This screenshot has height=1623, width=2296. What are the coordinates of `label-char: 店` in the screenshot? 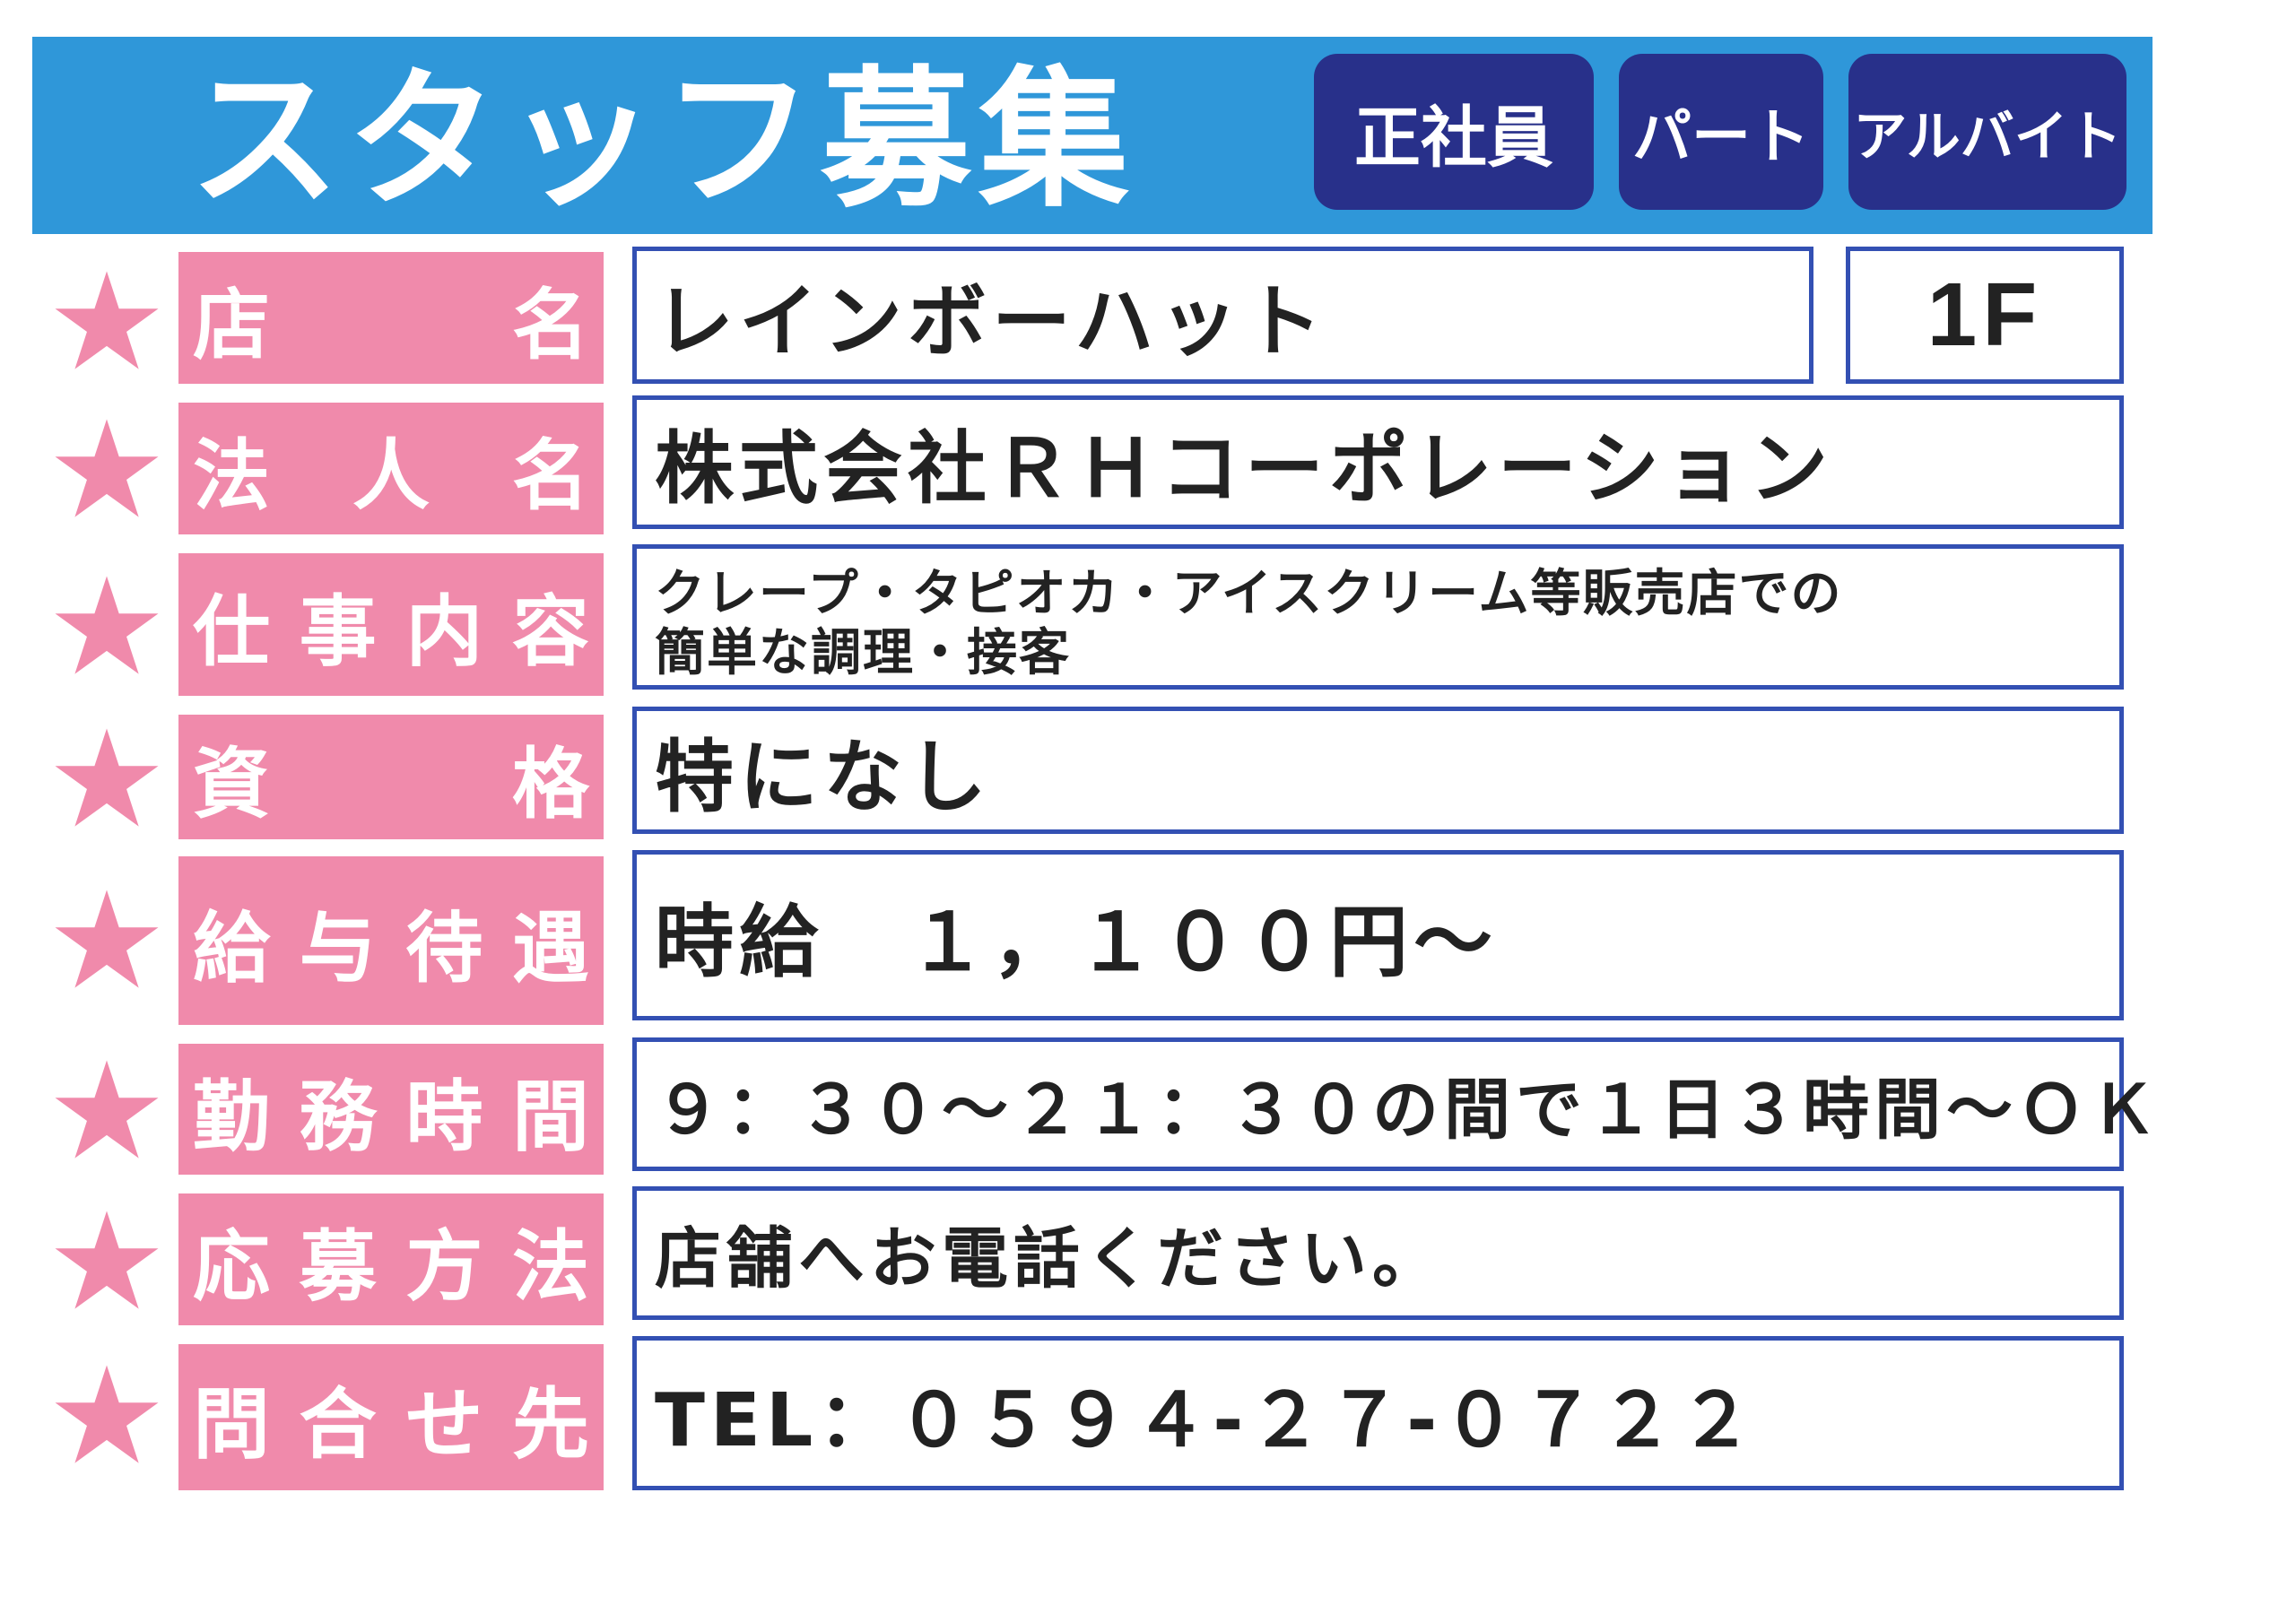 It's located at (231, 325).